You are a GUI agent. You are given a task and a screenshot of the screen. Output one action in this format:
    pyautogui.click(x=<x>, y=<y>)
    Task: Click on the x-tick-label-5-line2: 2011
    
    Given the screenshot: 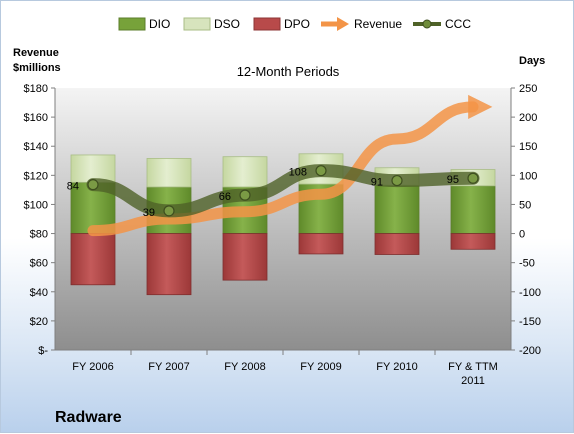 What is the action you would take?
    pyautogui.click(x=473, y=381)
    